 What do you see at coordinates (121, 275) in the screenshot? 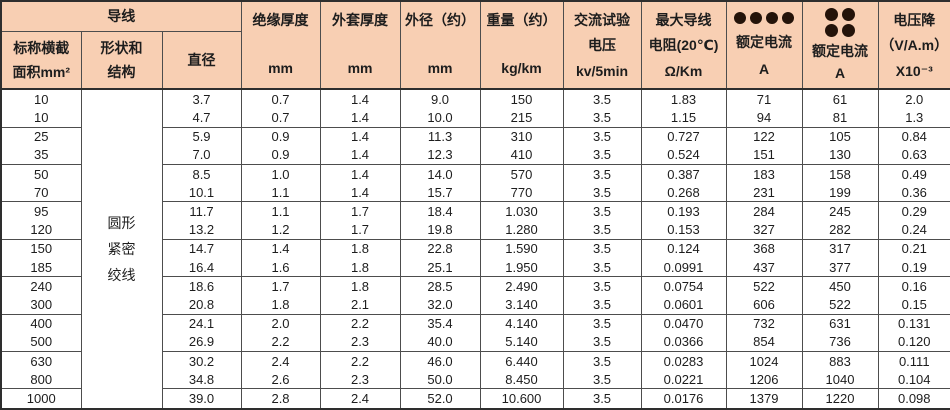
I see `shape-structure-line: 绞线` at bounding box center [121, 275].